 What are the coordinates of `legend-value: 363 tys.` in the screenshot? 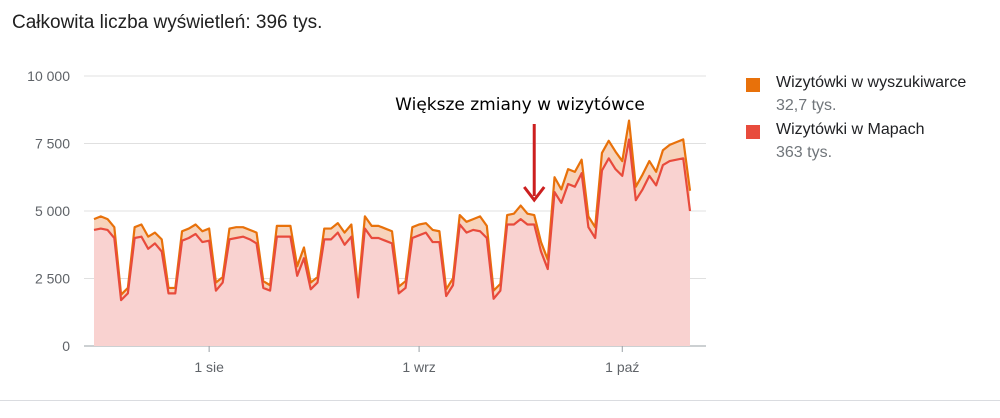 It's located at (804, 152).